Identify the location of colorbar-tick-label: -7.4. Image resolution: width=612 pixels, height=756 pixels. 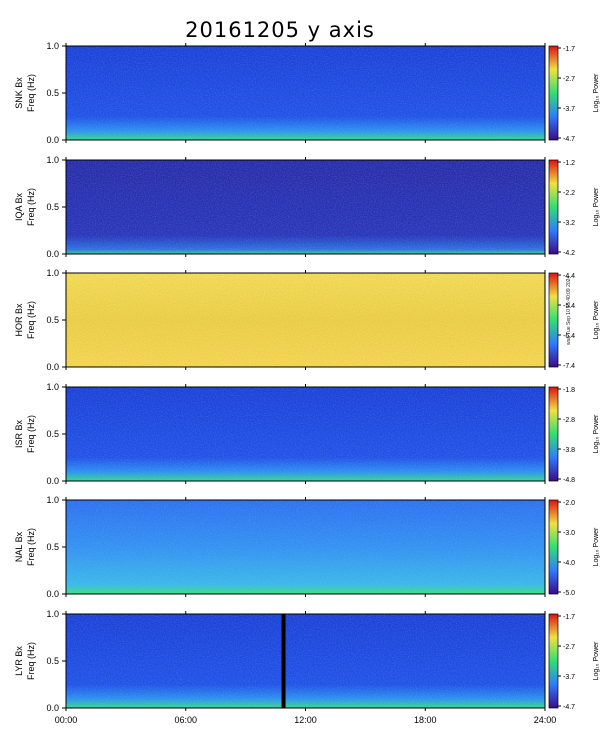
(569, 366).